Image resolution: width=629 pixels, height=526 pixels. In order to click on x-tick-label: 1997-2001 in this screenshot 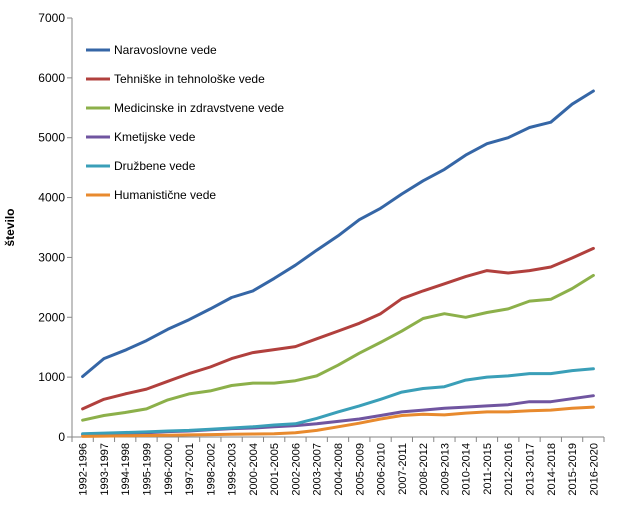, I will do `click(190, 469)`.